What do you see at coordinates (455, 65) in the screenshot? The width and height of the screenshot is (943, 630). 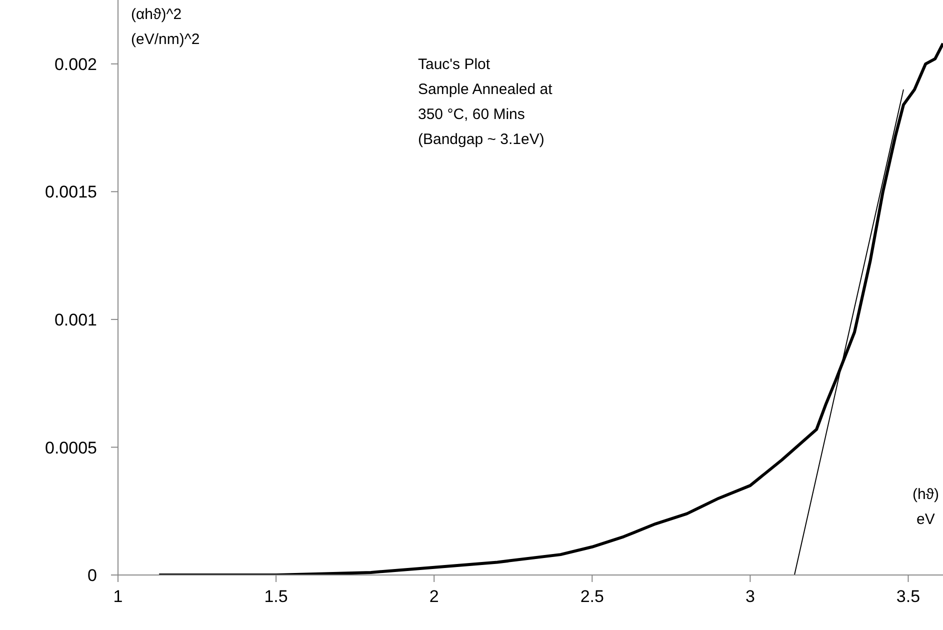 I see `text: Tauc's Plot` at bounding box center [455, 65].